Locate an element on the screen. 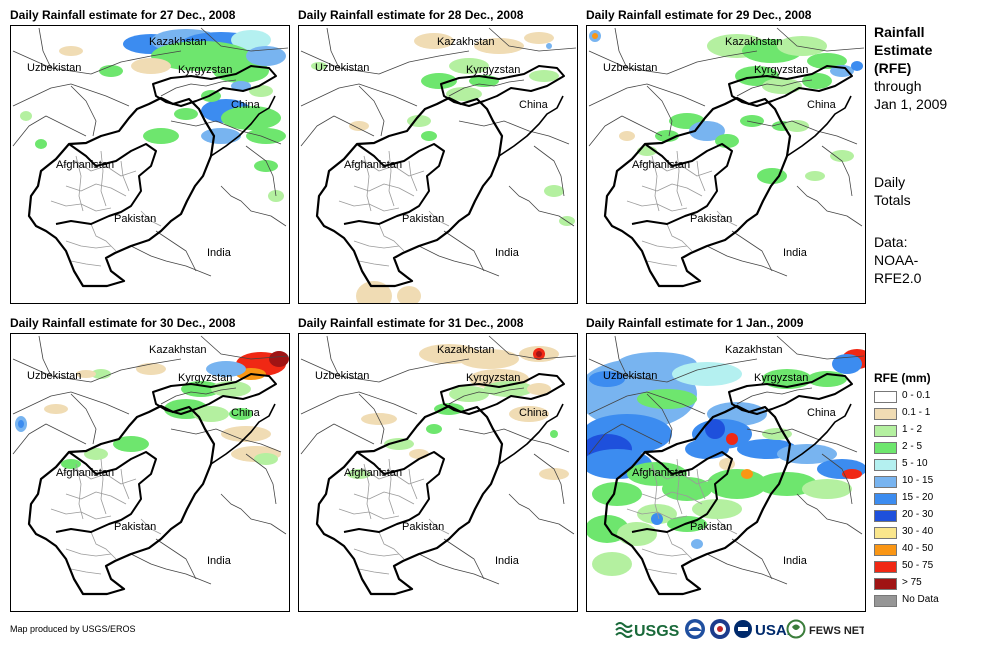 The height and width of the screenshot is (649, 983). map-credit: Map produced by USGS/EROS is located at coordinates (73, 629).